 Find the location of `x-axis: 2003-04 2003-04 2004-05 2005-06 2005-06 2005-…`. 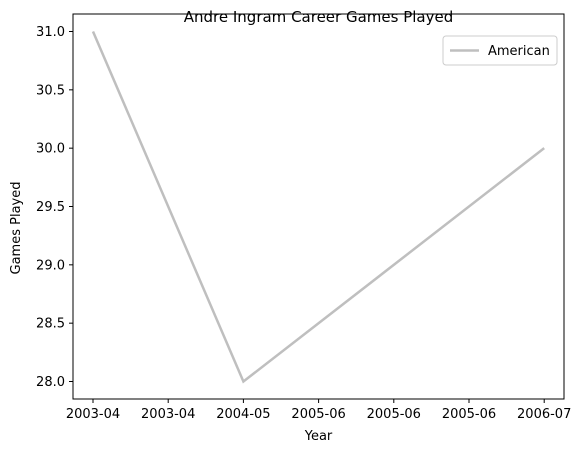

x-axis: 2003-04 2003-04 2004-05 2005-06 2005-06 2005-… is located at coordinates (318, 410).